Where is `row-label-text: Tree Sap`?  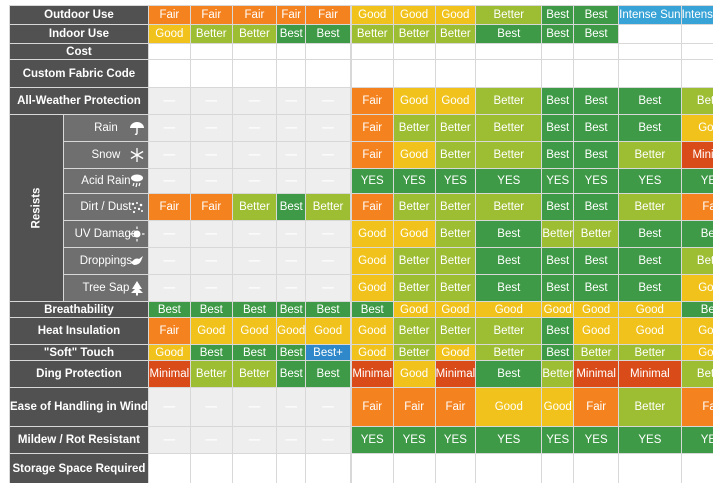 row-label-text: Tree Sap is located at coordinates (106, 288).